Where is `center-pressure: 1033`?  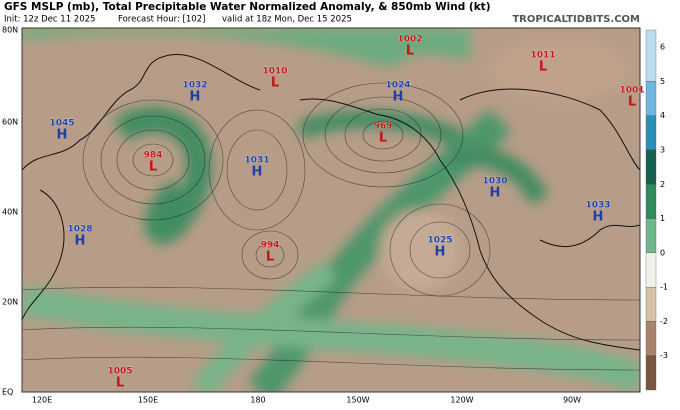
center-pressure: 1033 is located at coordinates (597, 206).